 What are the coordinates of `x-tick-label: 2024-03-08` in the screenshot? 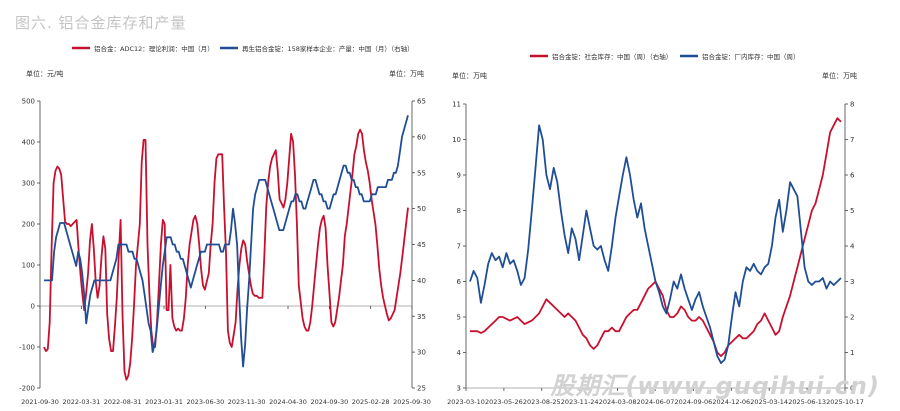 It's located at (618, 402).